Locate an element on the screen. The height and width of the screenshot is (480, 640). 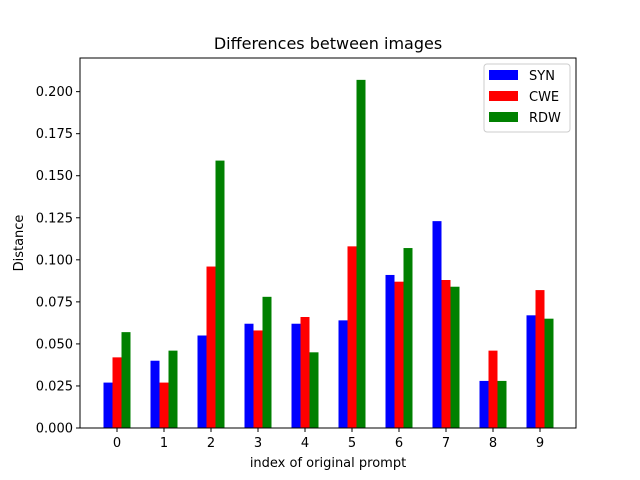
legend: SYN CWE RDW is located at coordinates (527, 98).